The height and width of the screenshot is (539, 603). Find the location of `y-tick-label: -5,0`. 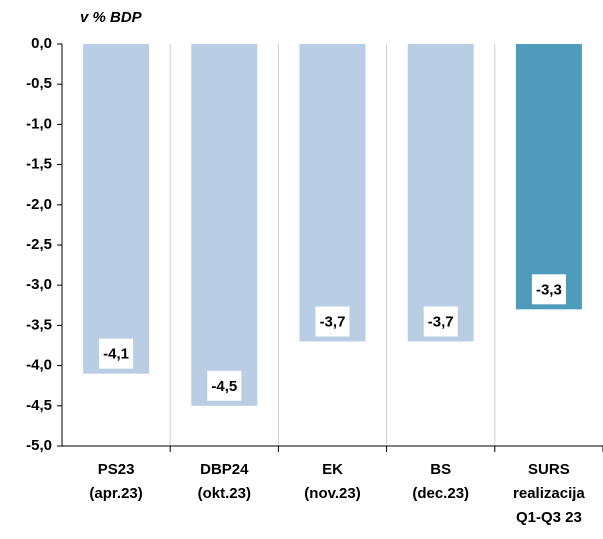

y-tick-label: -5,0 is located at coordinates (39, 445).